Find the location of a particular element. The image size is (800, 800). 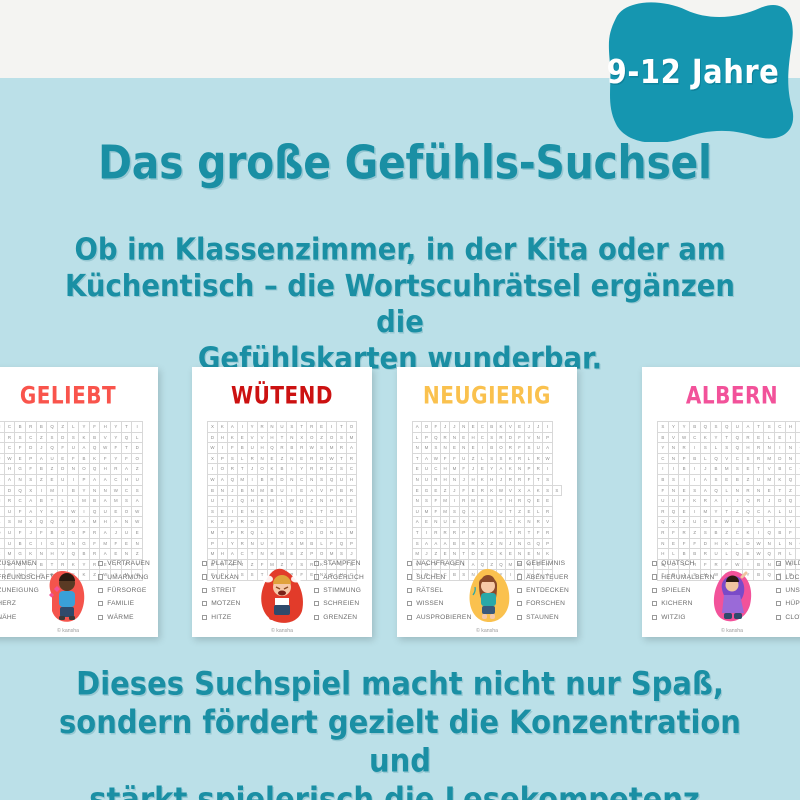

word-list-item: ENTDECKEN is located at coordinates (542, 590).